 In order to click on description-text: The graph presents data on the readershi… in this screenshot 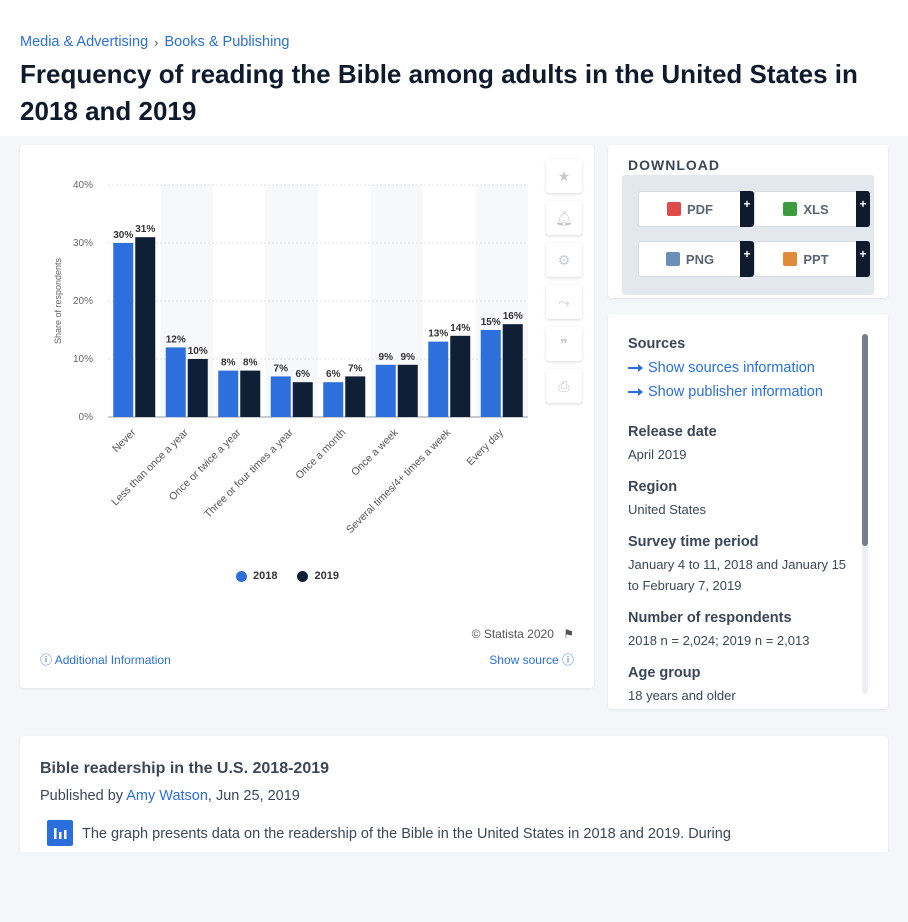, I will do `click(406, 834)`.